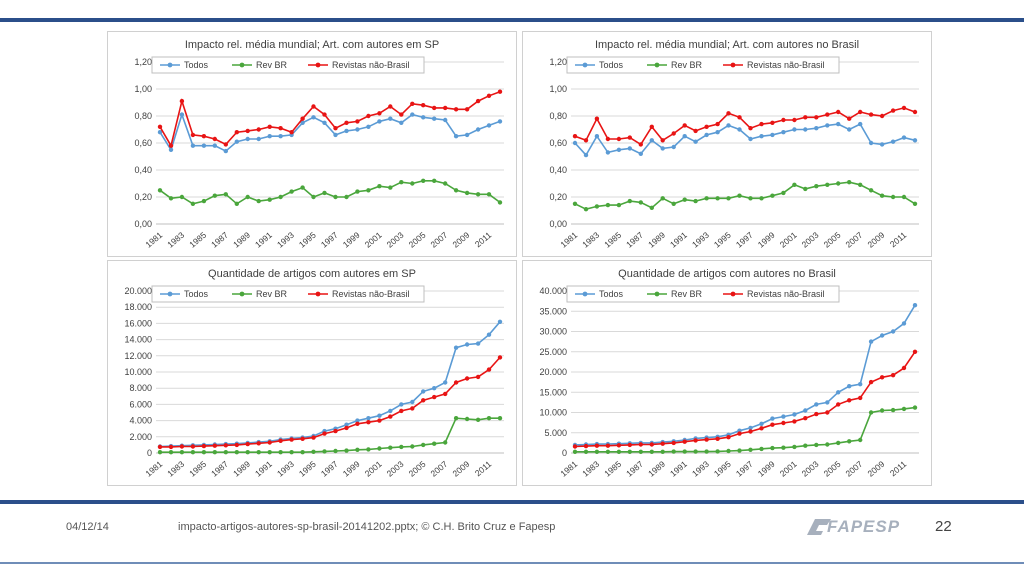  Describe the element at coordinates (371, 65) in the screenshot. I see `legend-label: Revistas não-Brasil` at that location.